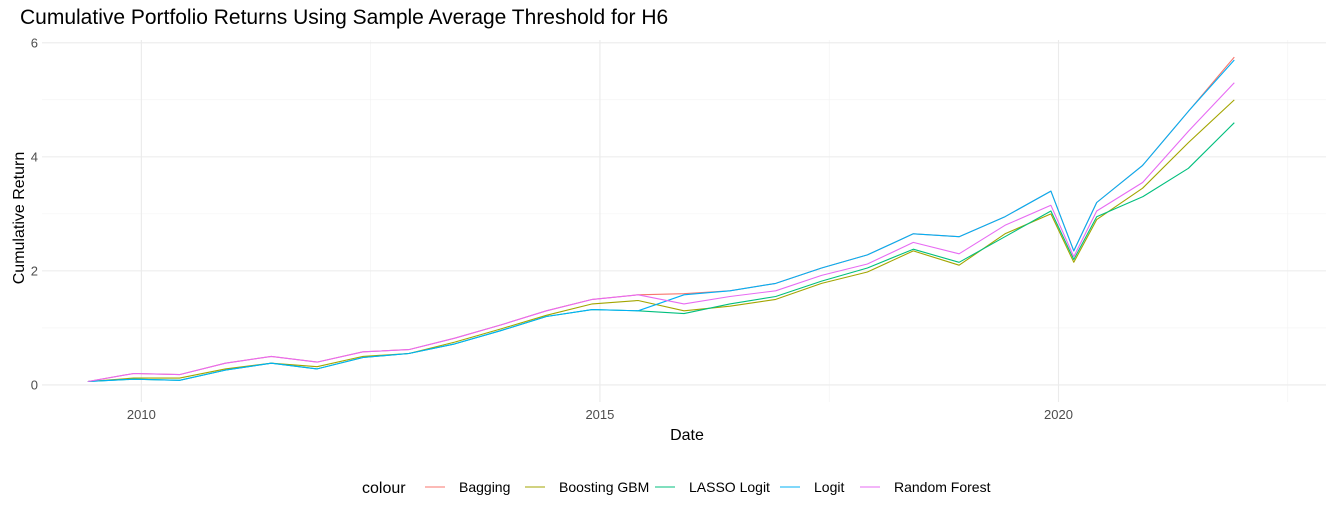  I want to click on legend-label: Bagging, so click(484, 487).